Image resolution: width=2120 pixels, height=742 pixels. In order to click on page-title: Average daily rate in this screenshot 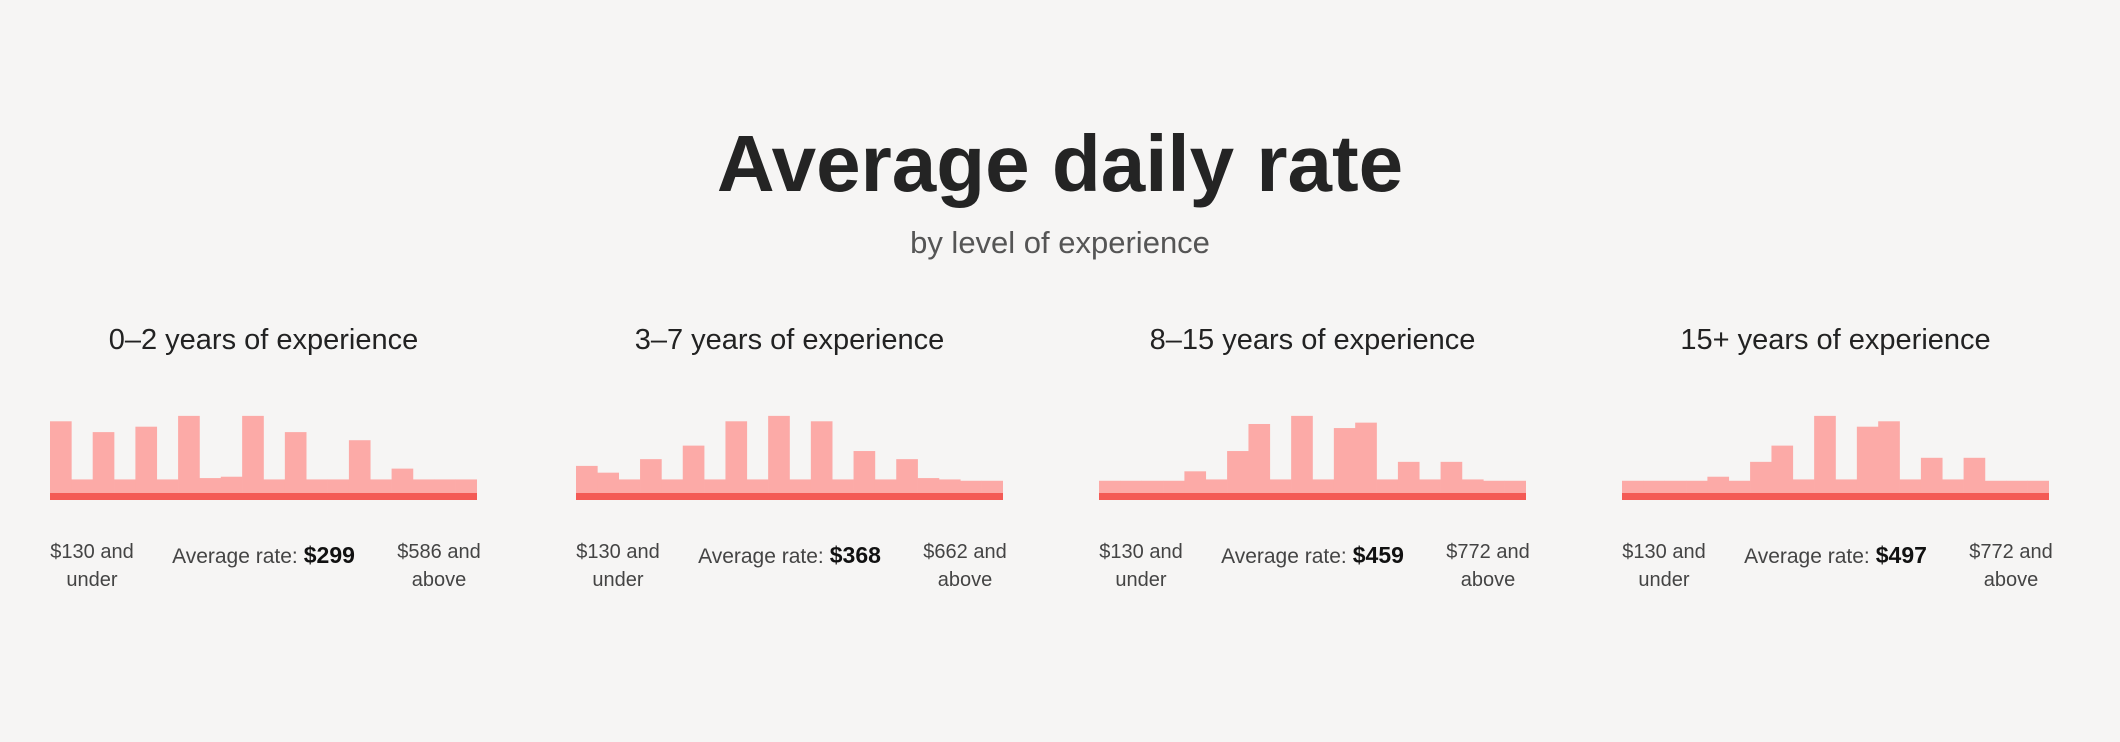, I will do `click(1060, 163)`.